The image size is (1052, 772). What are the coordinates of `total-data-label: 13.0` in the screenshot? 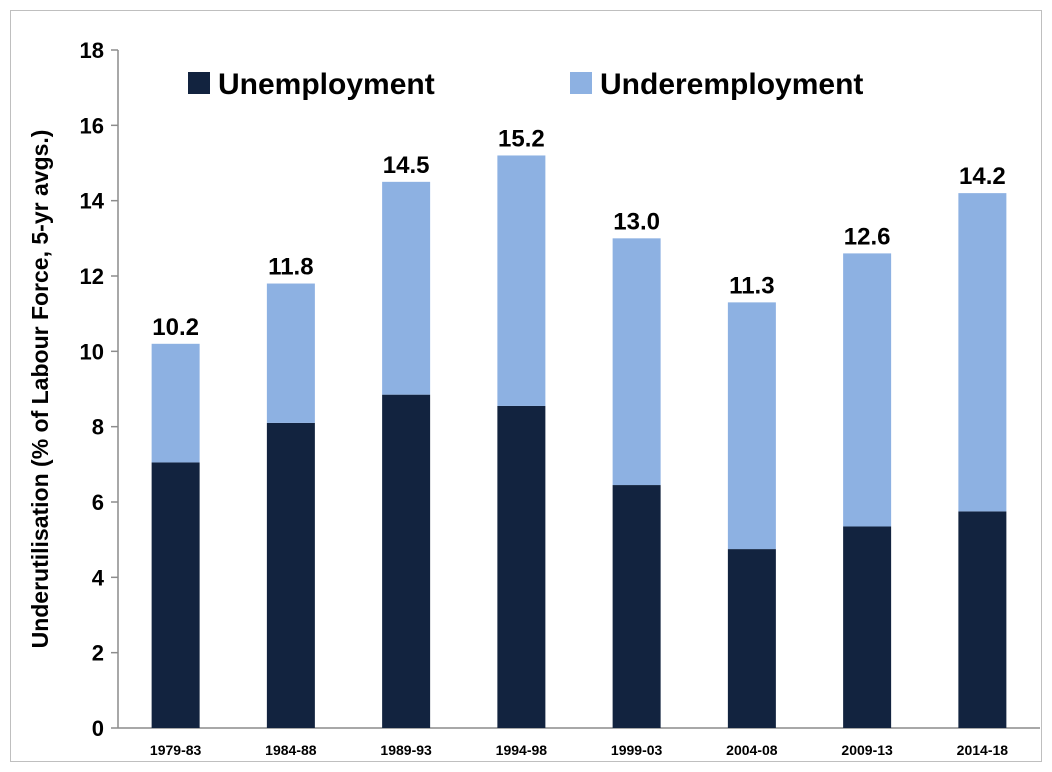 It's located at (636, 221).